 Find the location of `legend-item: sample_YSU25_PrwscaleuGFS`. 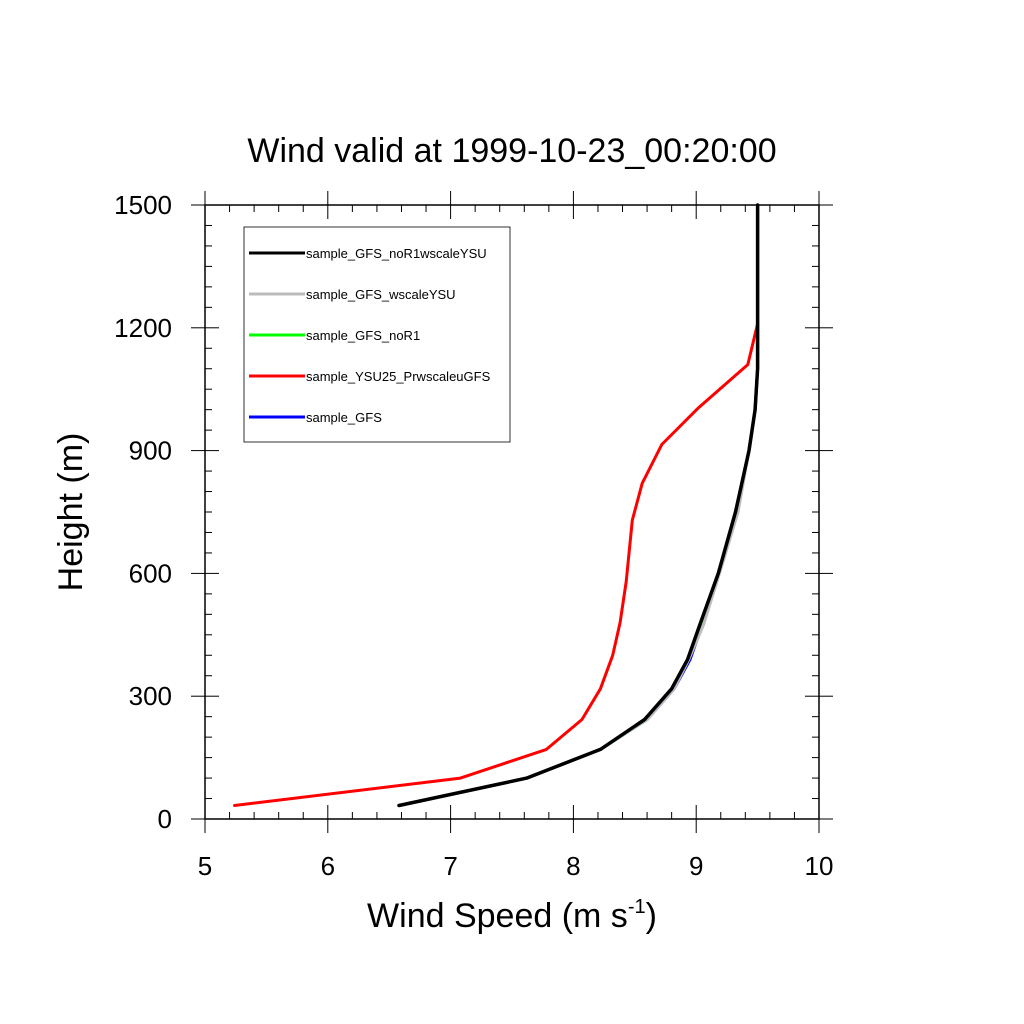

legend-item: sample_YSU25_PrwscaleuGFS is located at coordinates (370, 376).